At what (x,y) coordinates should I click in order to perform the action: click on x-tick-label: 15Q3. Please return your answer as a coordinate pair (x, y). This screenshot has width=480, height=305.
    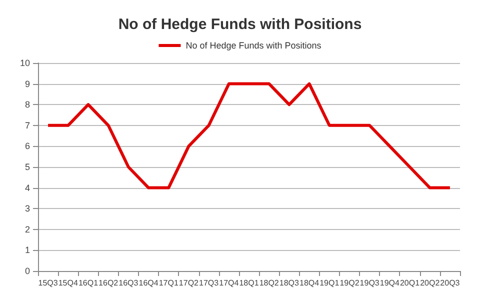
    Looking at the image, I should click on (48, 283).